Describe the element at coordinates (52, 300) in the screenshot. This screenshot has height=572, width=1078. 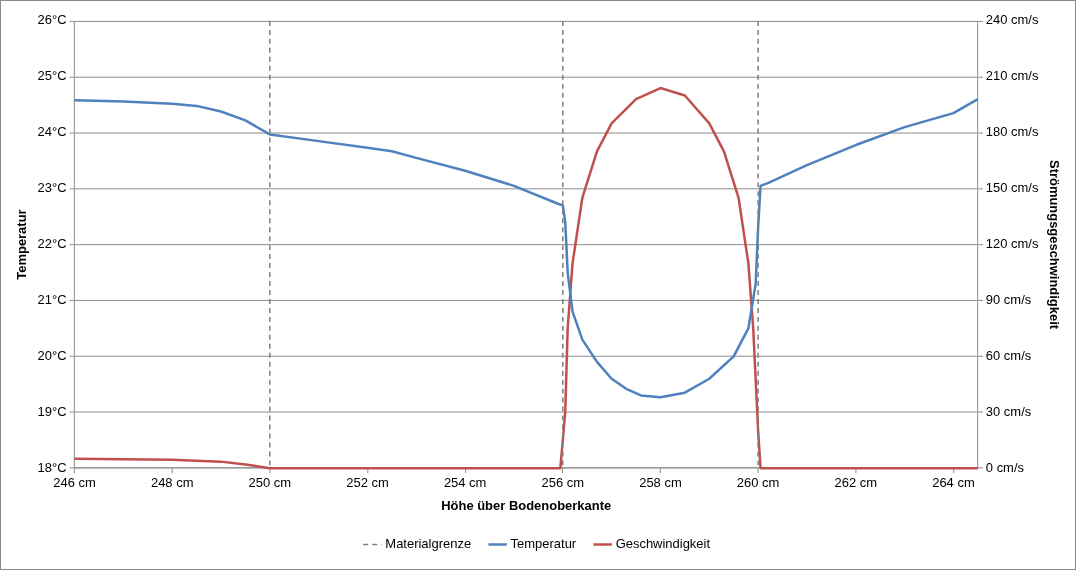
I see `y-tick-label: 21°C` at that location.